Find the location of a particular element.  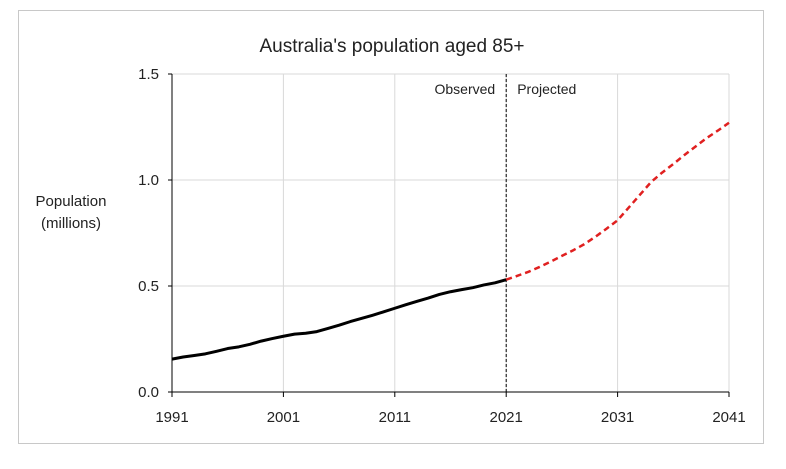

x-tick-label-2001: 2001 is located at coordinates (283, 417).